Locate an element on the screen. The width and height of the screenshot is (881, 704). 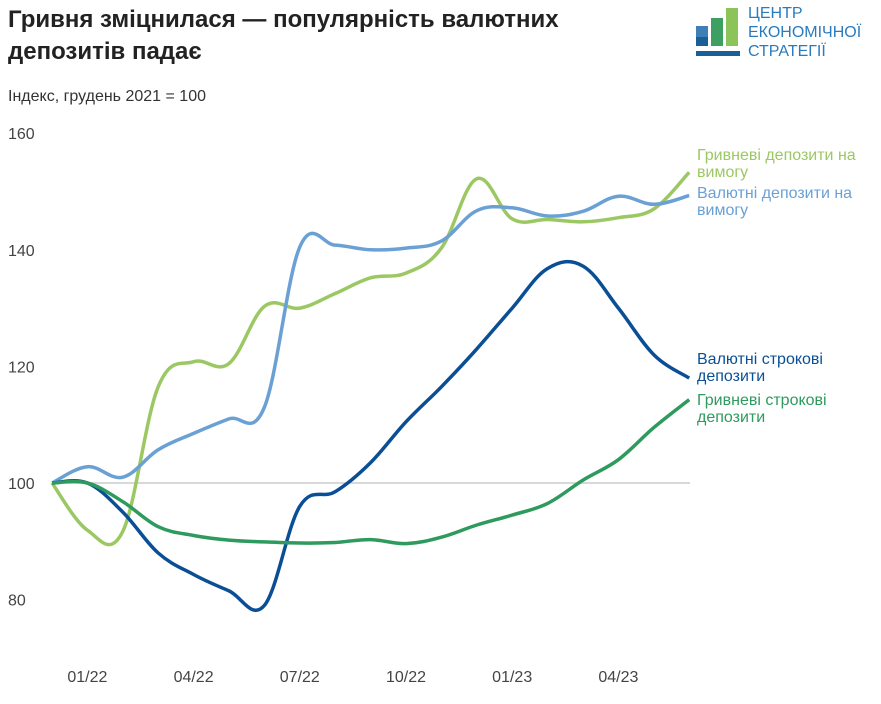
series-label: Валютні строкові is located at coordinates (760, 359).